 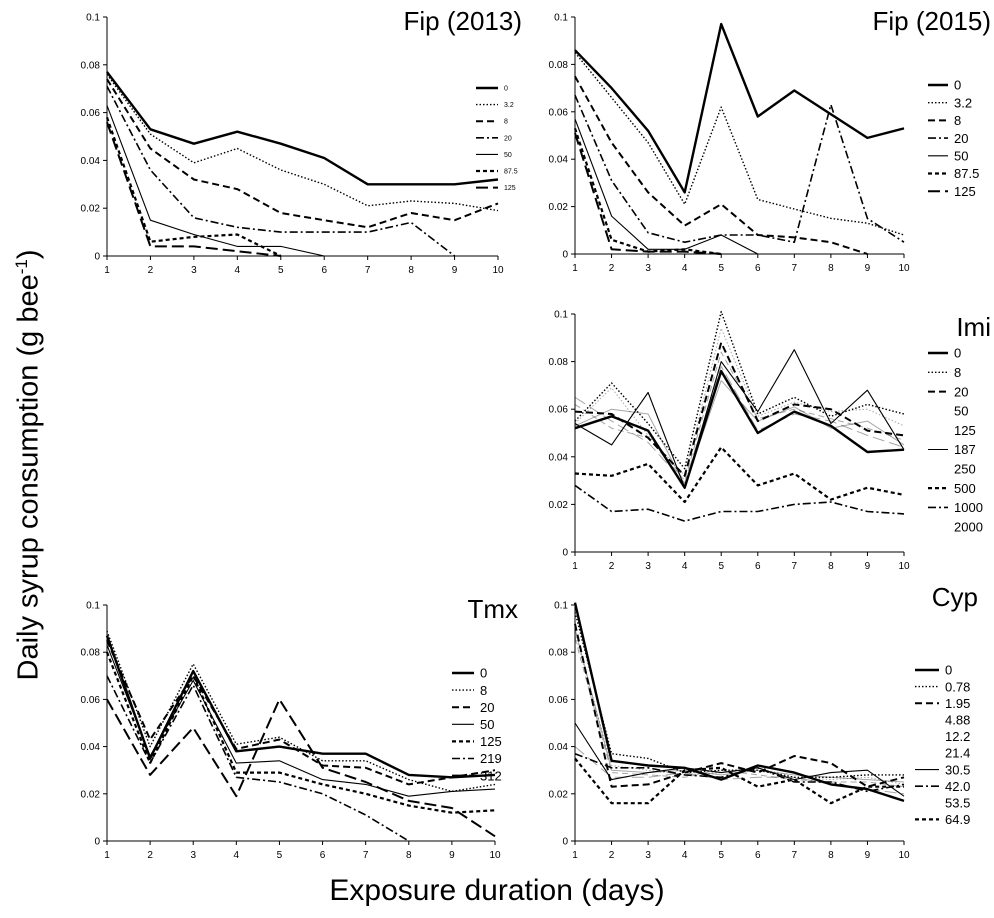 I want to click on x-axis-label: Exposure duration (days), so click(x=497, y=890).